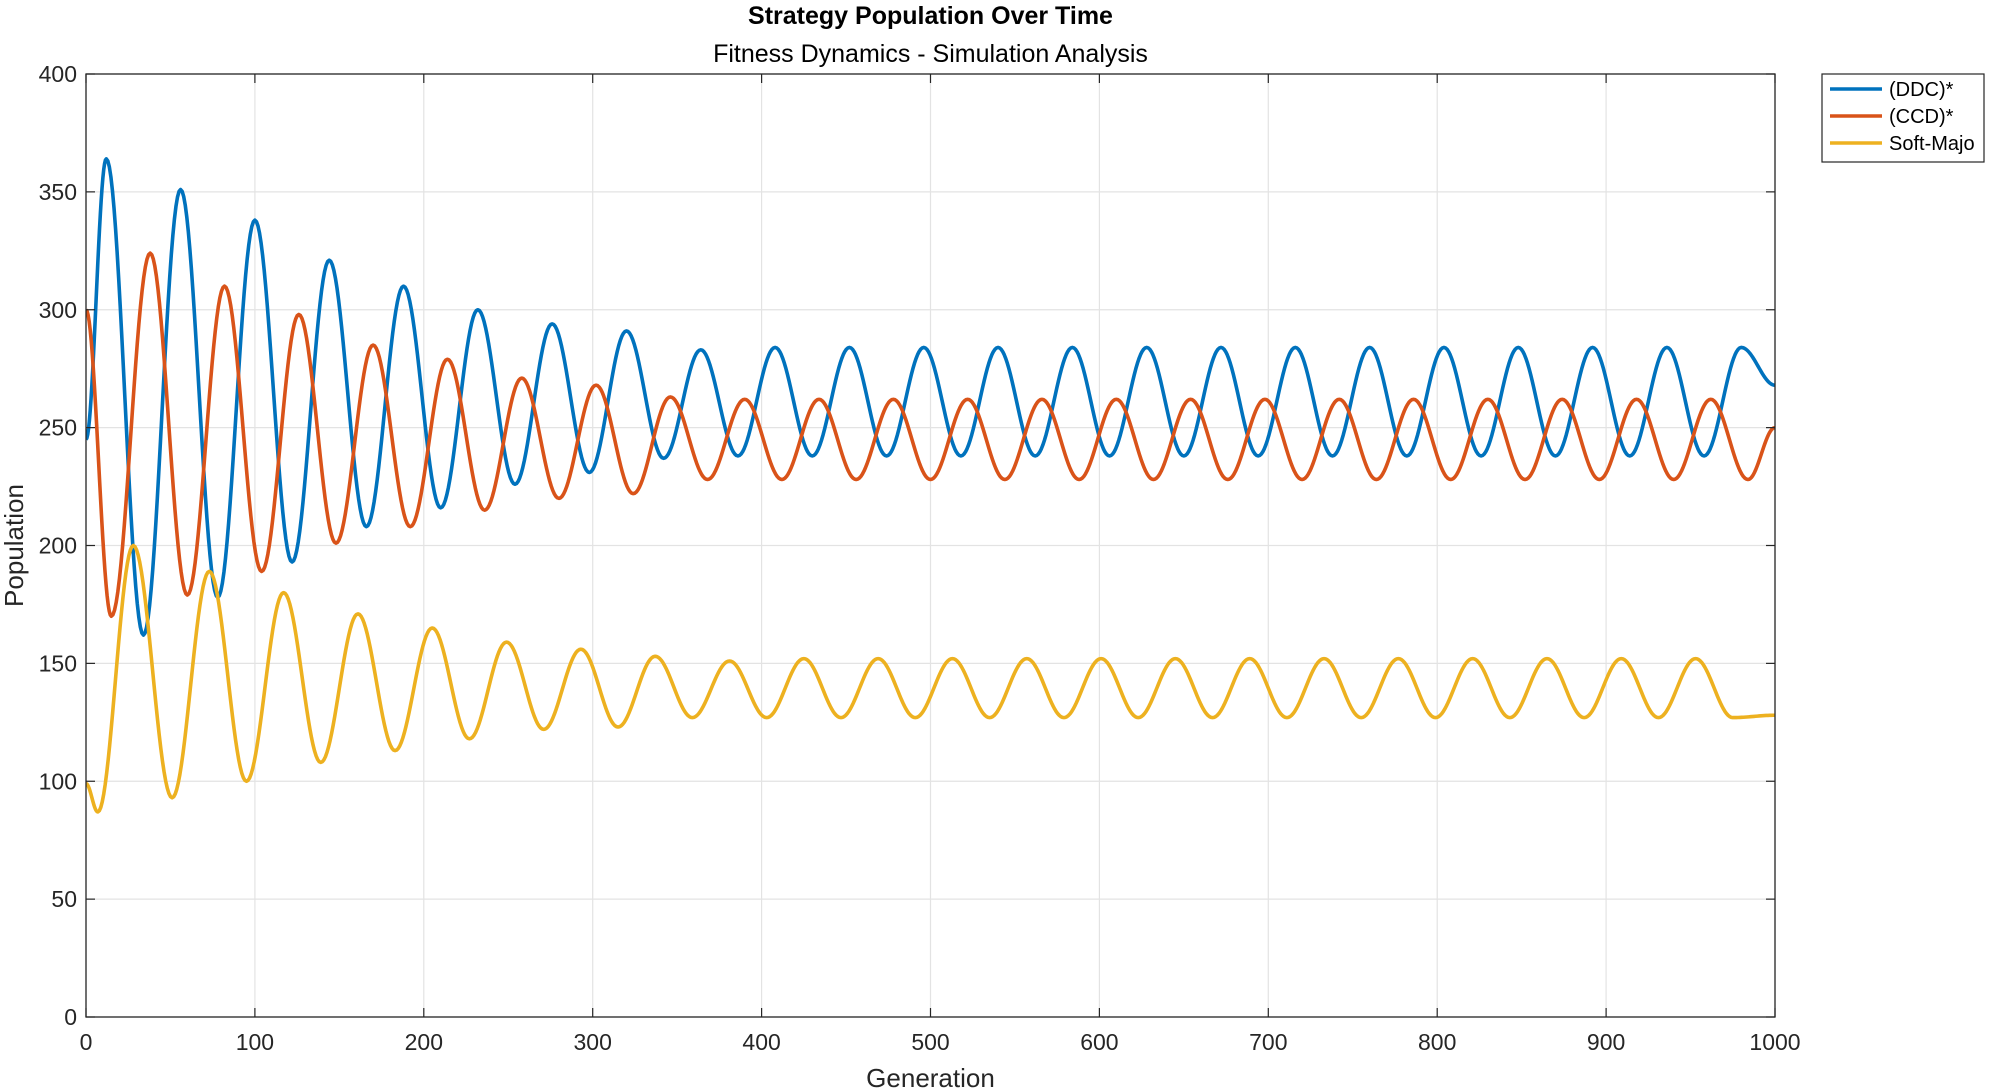 The height and width of the screenshot is (1091, 2000). I want to click on x-tick-label: 500, so click(930, 1042).